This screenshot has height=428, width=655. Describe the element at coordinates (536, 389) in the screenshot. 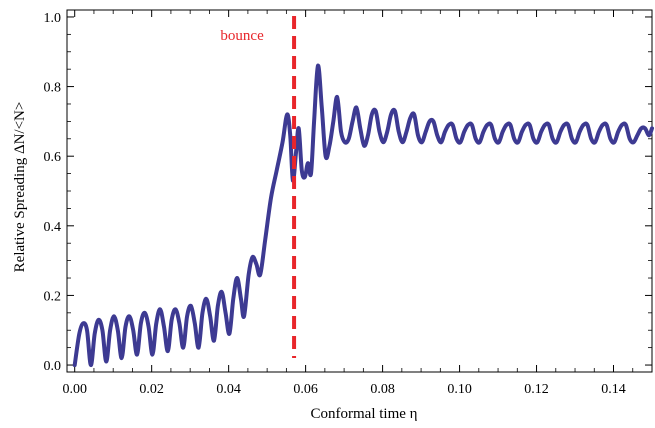

I see `x-tick-label: 0.12` at that location.